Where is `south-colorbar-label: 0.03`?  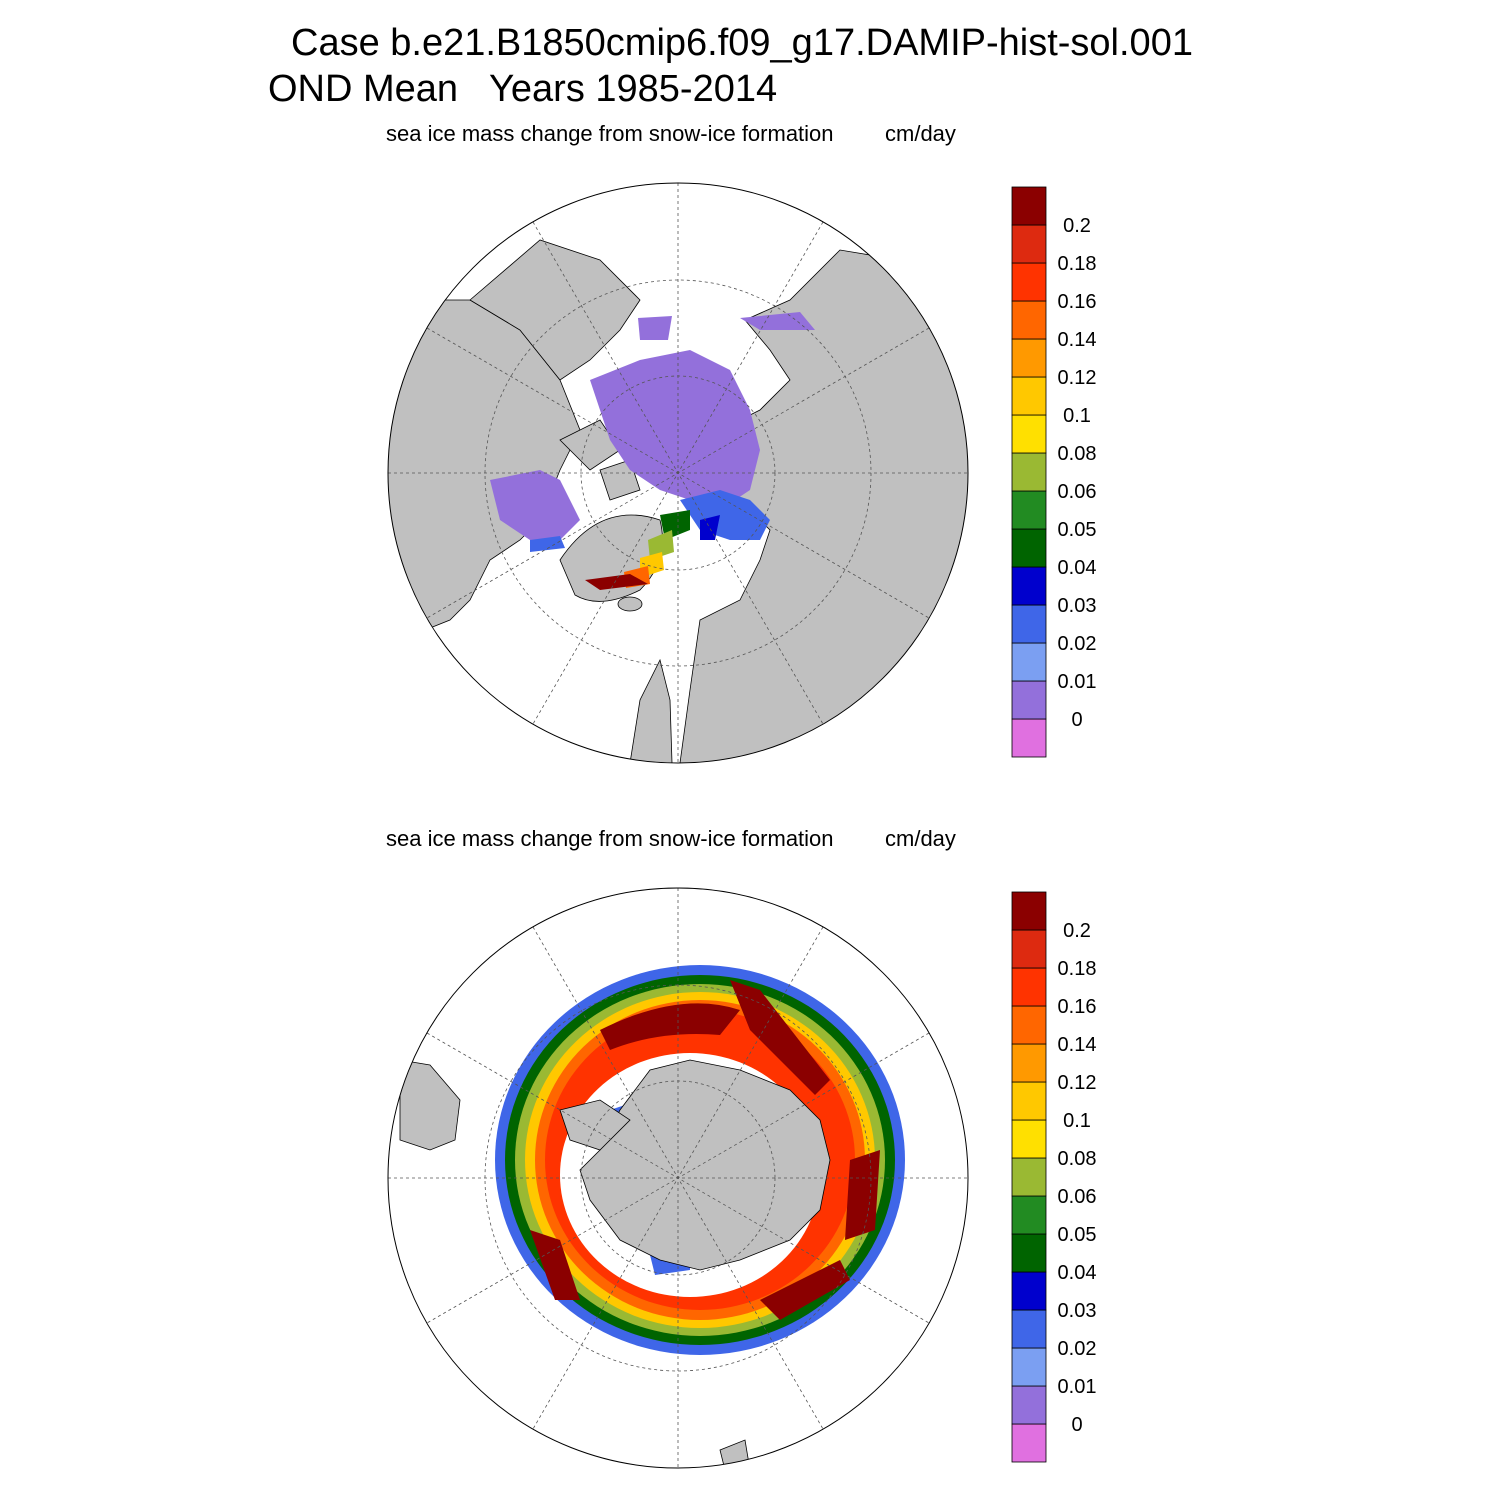
south-colorbar-label: 0.03 is located at coordinates (1077, 1311).